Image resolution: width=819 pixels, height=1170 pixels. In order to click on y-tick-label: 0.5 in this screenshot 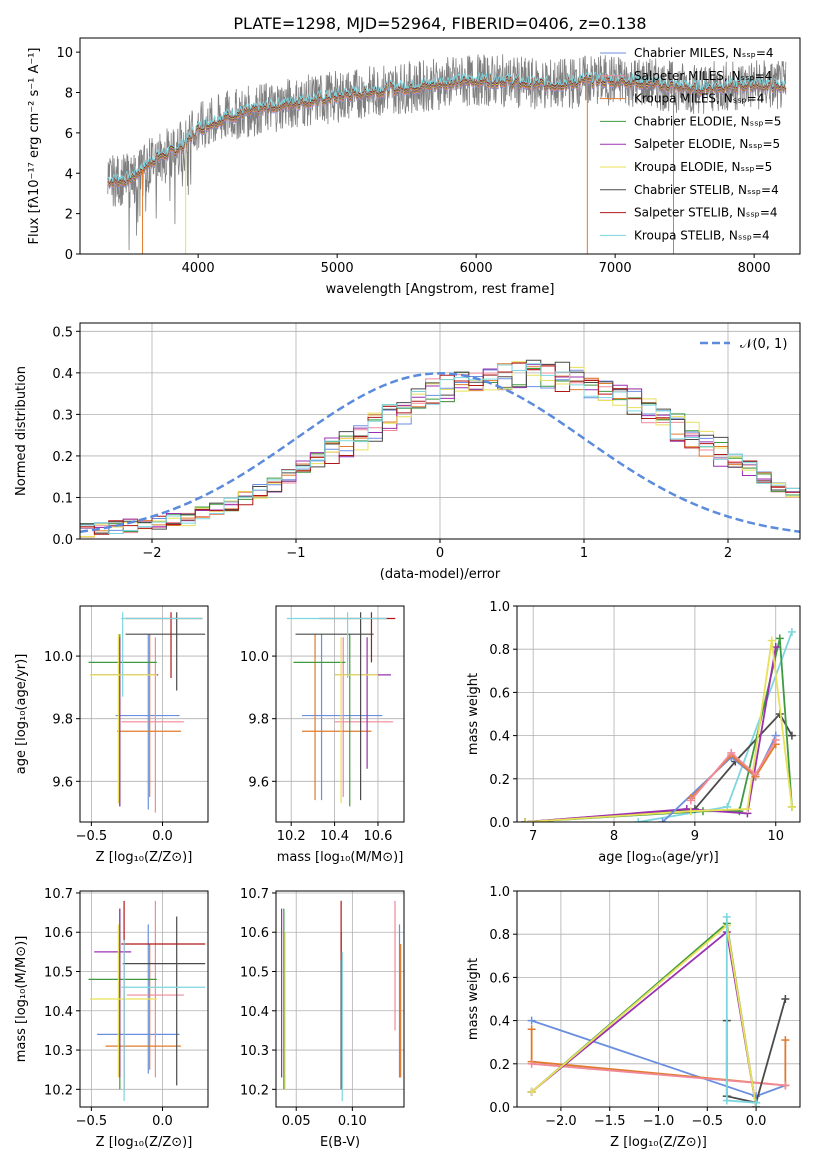, I will do `click(62, 332)`.